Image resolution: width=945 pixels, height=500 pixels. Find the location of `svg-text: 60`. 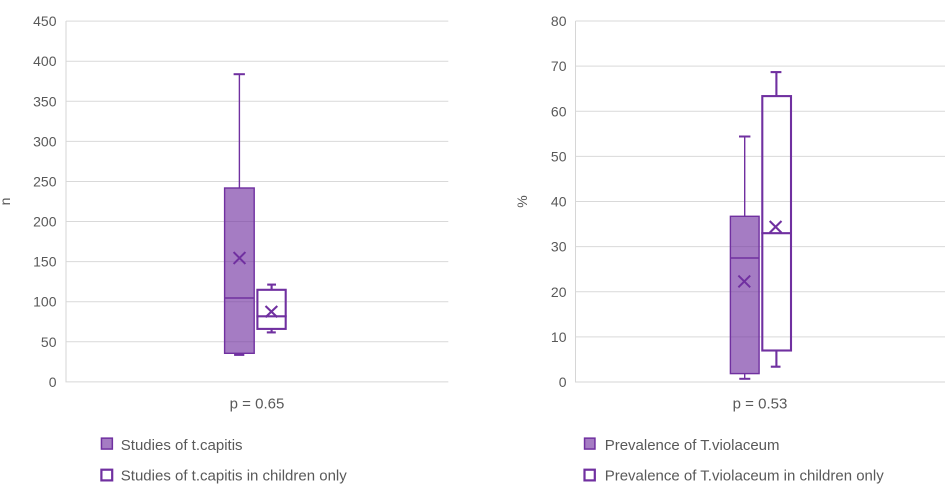

svg-text: 60 is located at coordinates (559, 111).